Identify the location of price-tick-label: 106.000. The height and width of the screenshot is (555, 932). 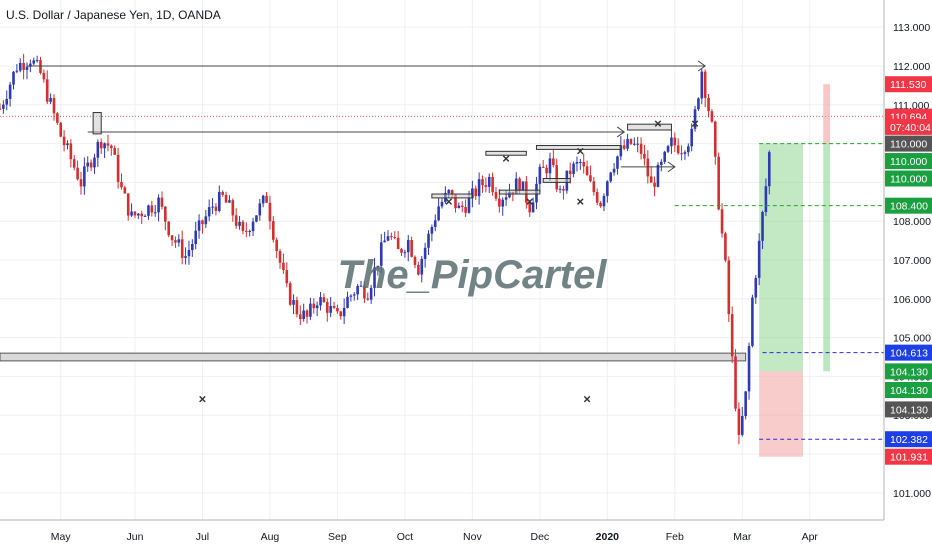
(912, 300).